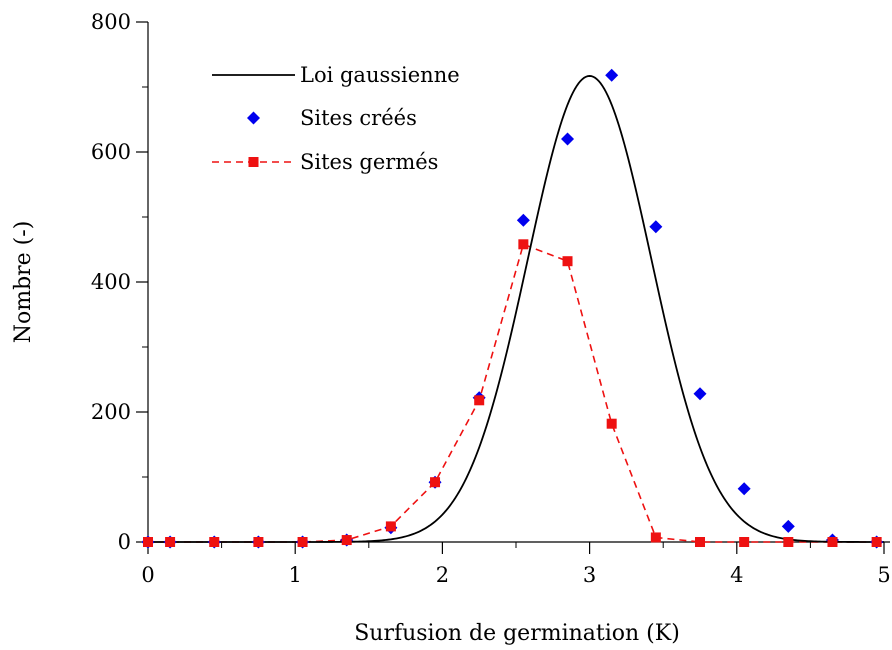 The height and width of the screenshot is (650, 892). What do you see at coordinates (517, 633) in the screenshot?
I see `x-axis-title: Surfusion de germination (K)` at bounding box center [517, 633].